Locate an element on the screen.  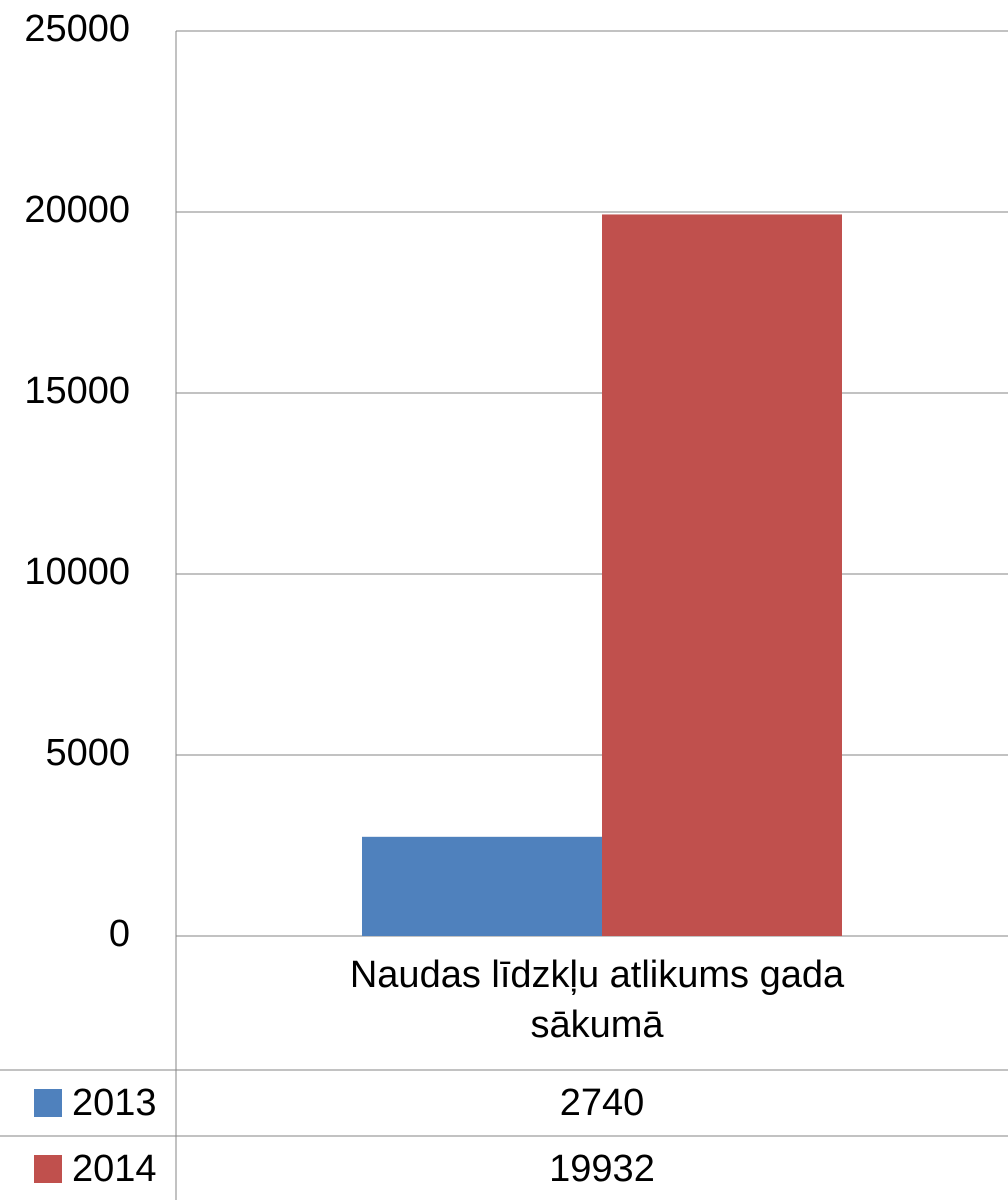
y-tick-label: 10000 is located at coordinates (77, 572).